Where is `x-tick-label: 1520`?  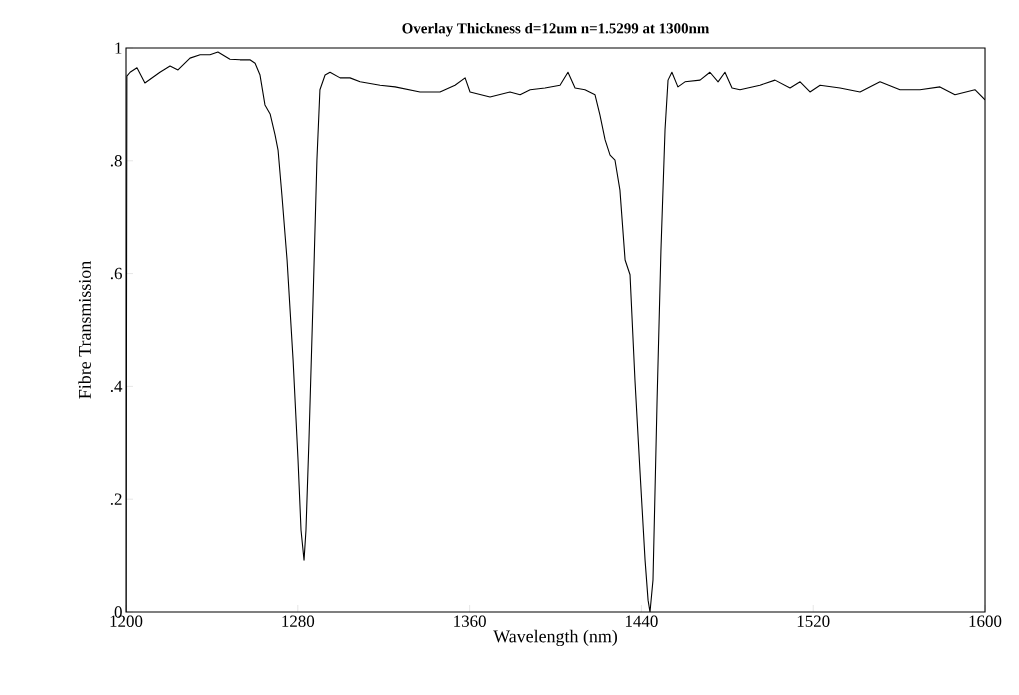 x-tick-label: 1520 is located at coordinates (813, 621).